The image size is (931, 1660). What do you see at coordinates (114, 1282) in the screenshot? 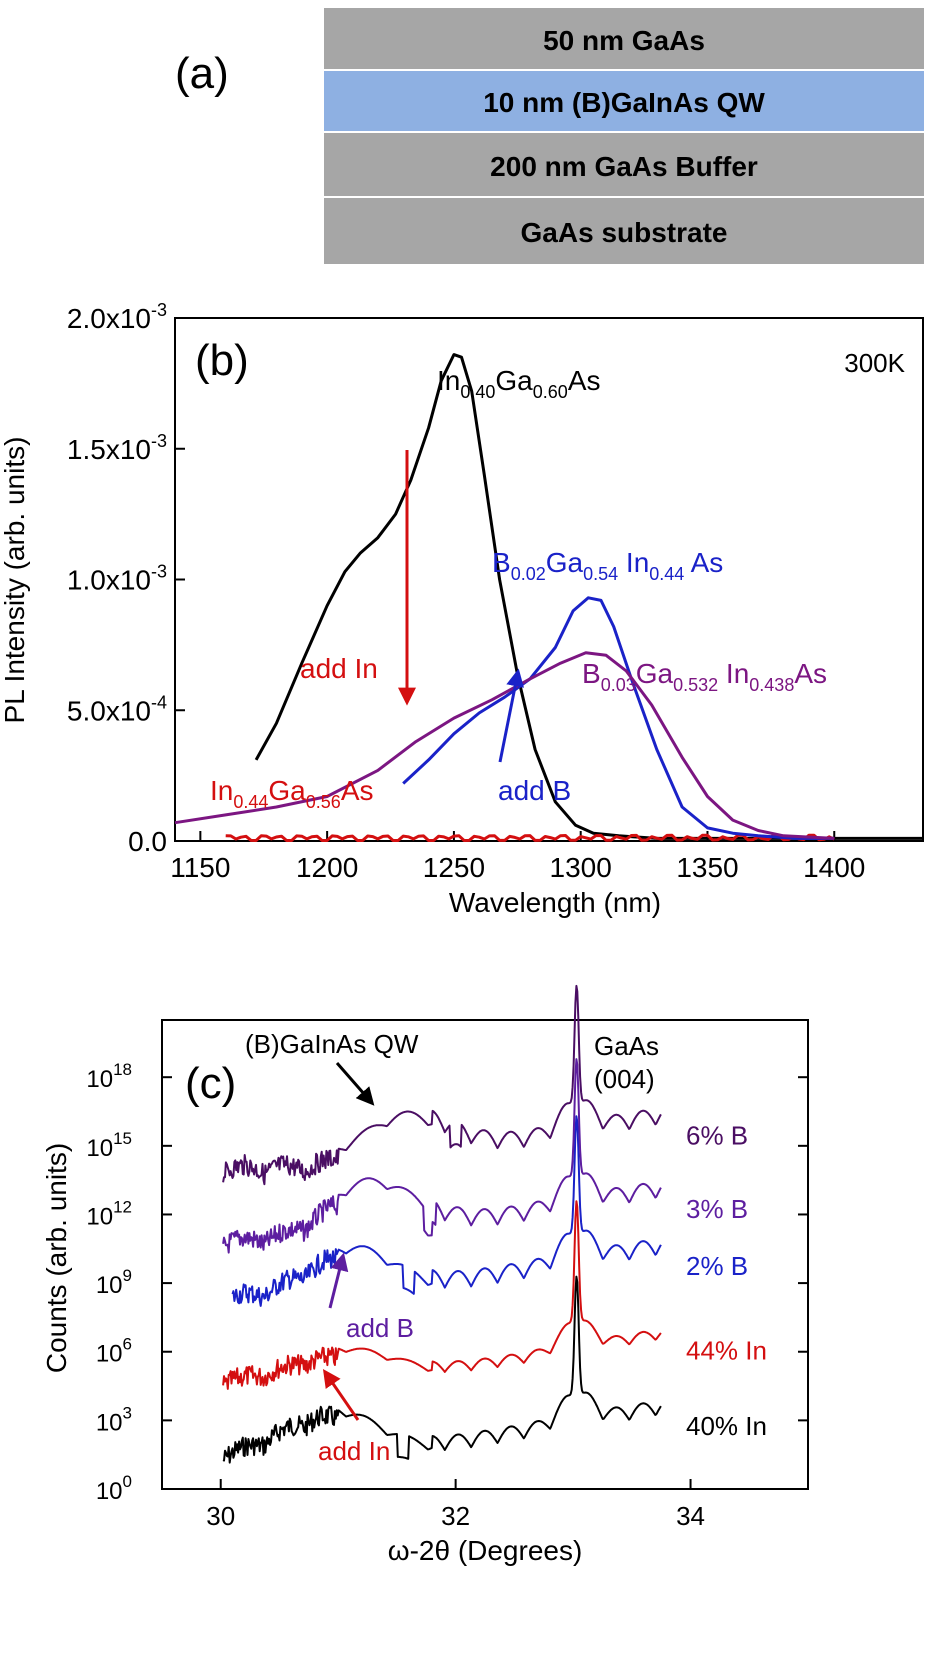
I see `c-ytick-label: 10⁹` at bounding box center [114, 1282].